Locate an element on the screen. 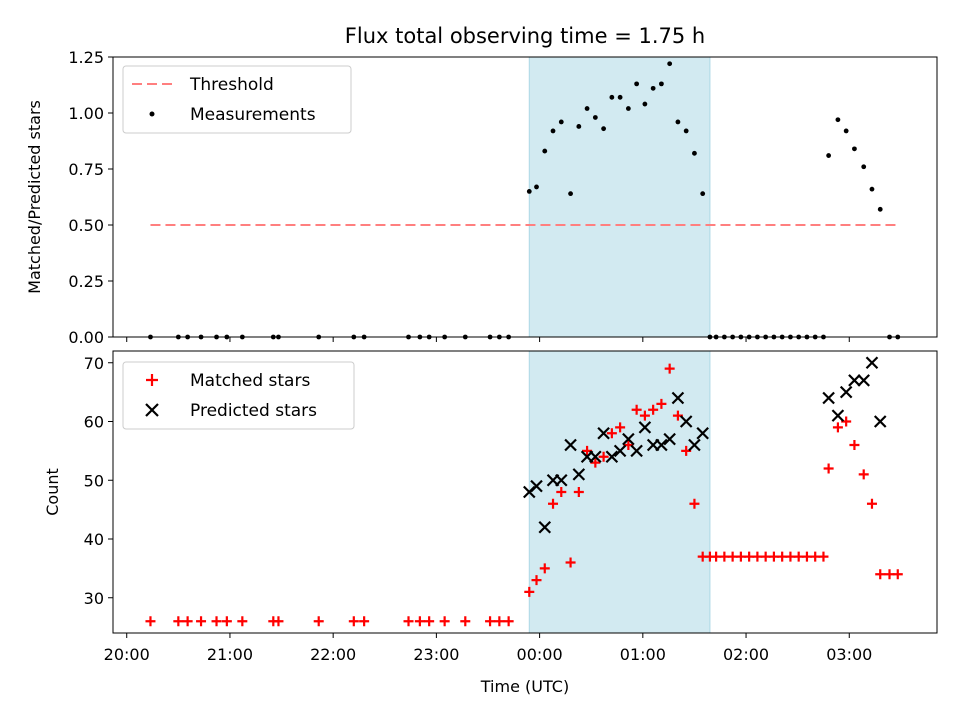  bottom-y-tick-label: 30 is located at coordinates (94, 598).